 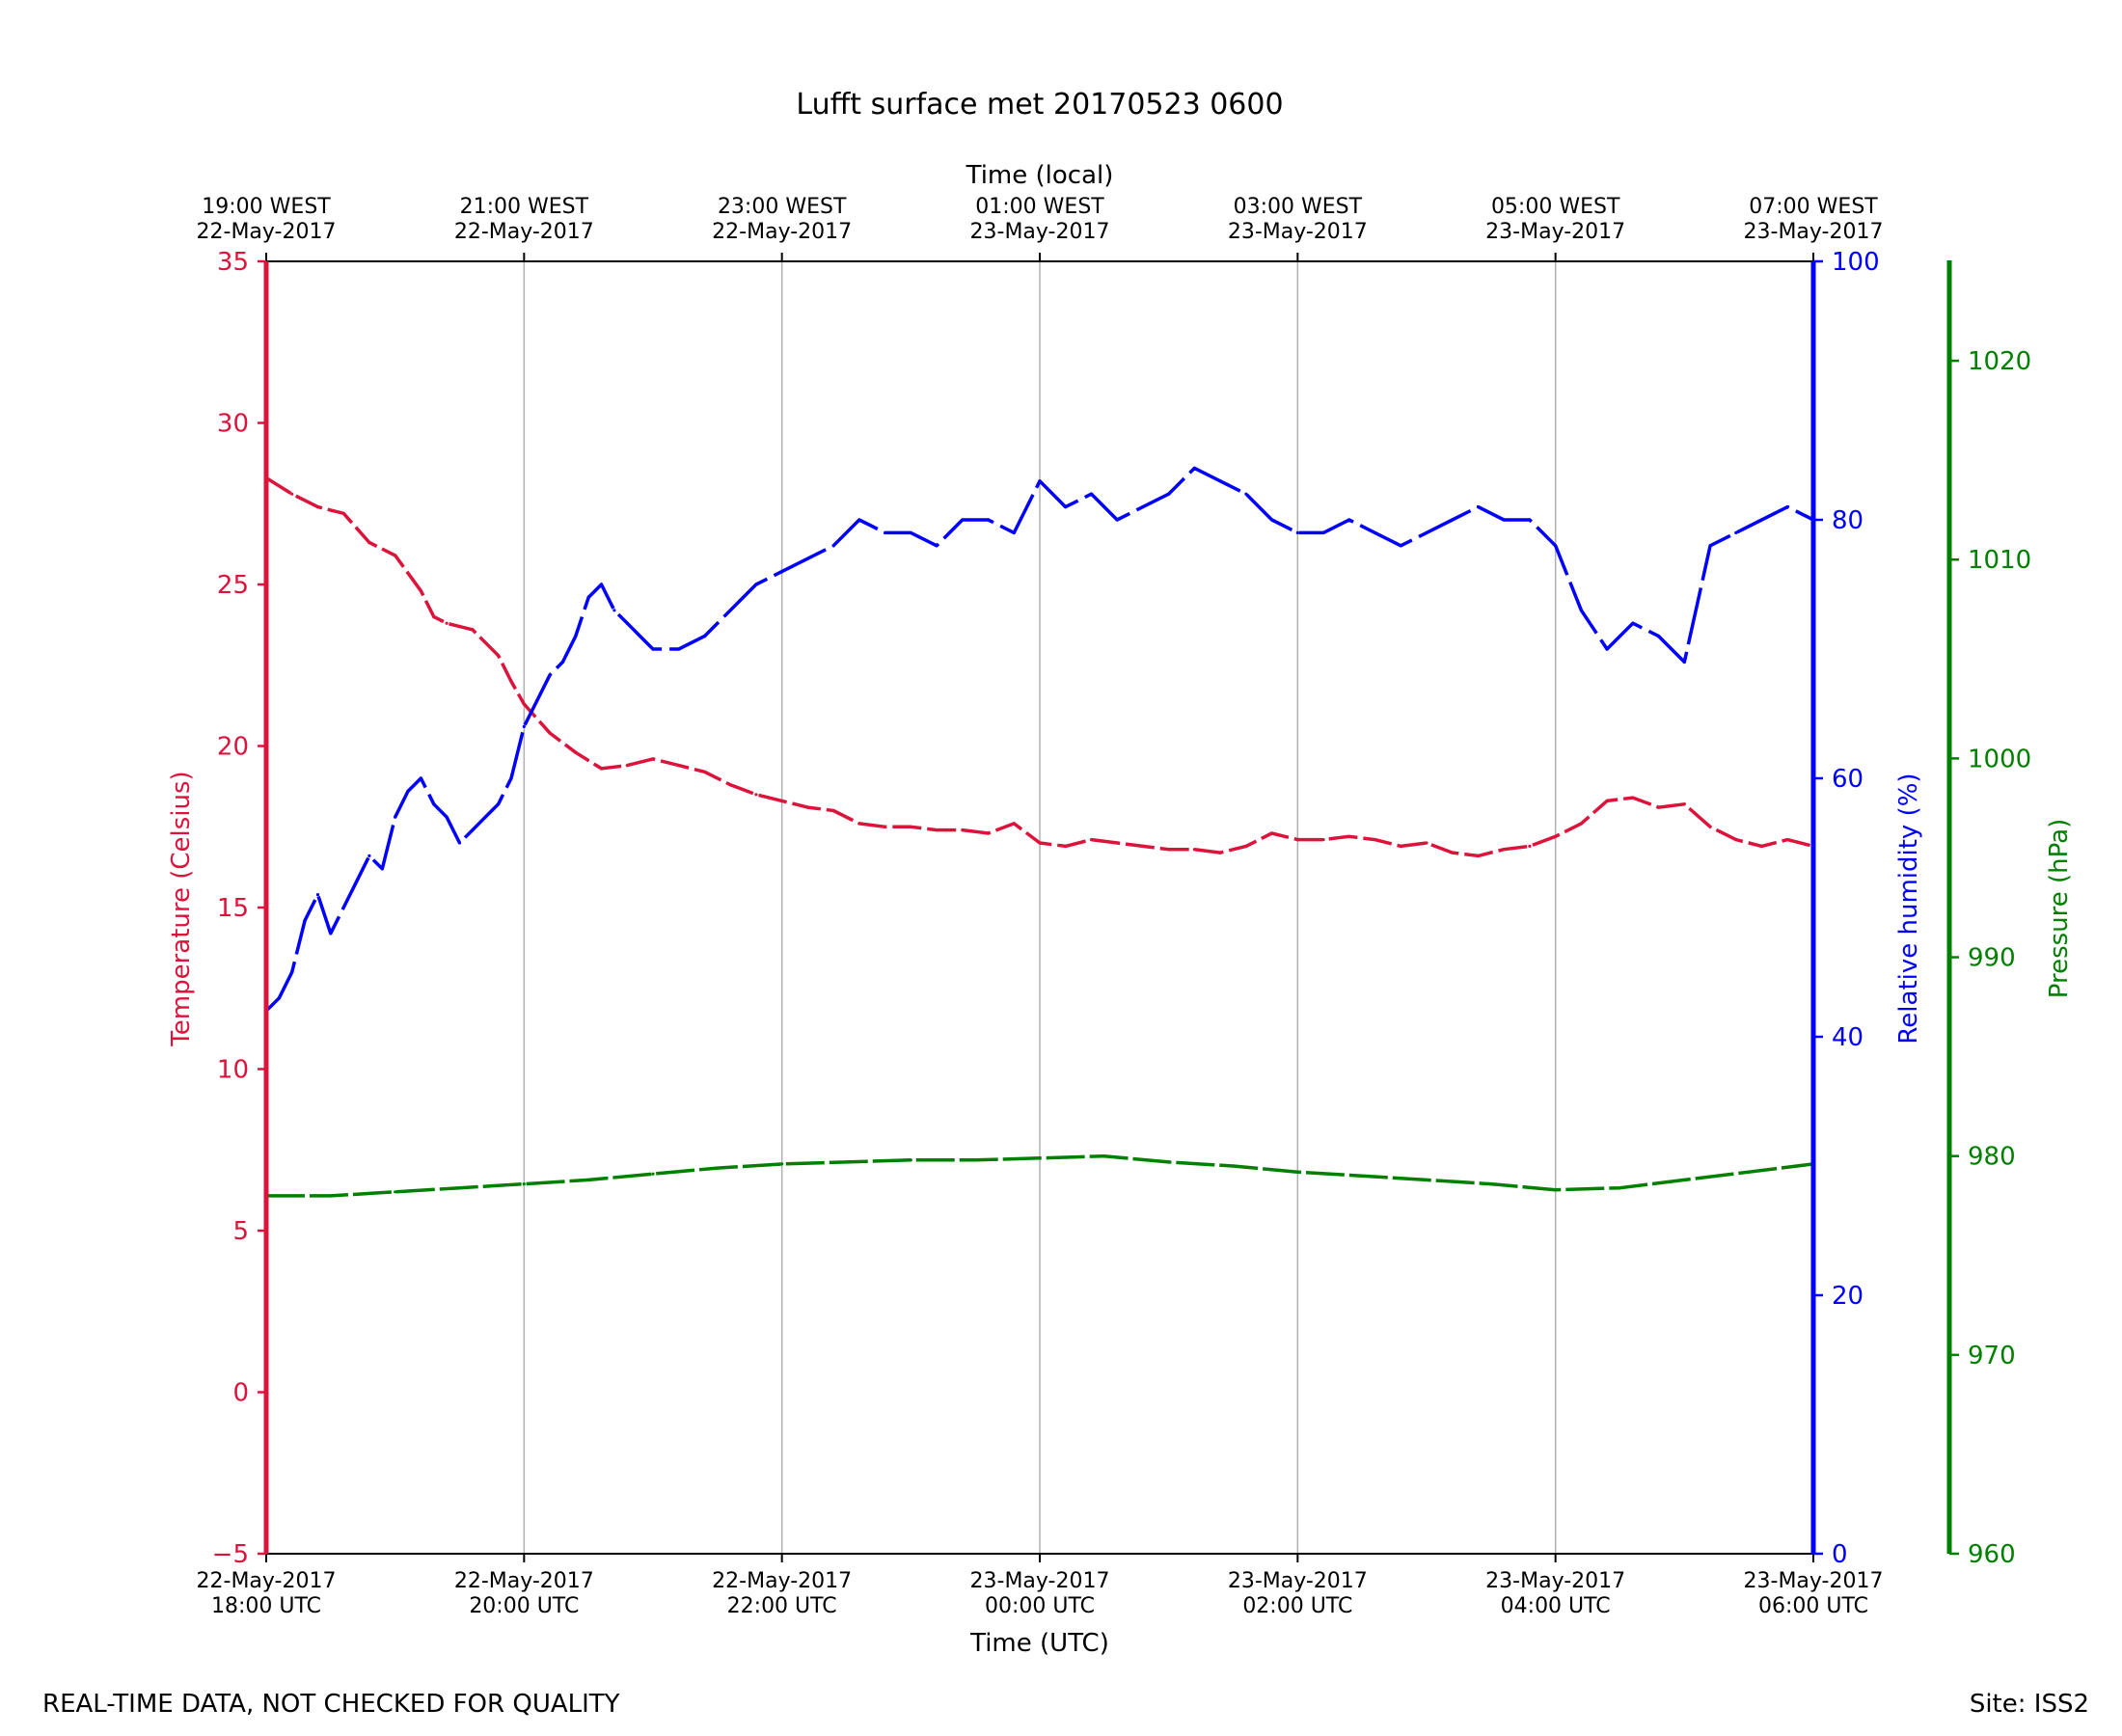 I want to click on pressure-tick-label-0: 960, so click(x=1992, y=1554).